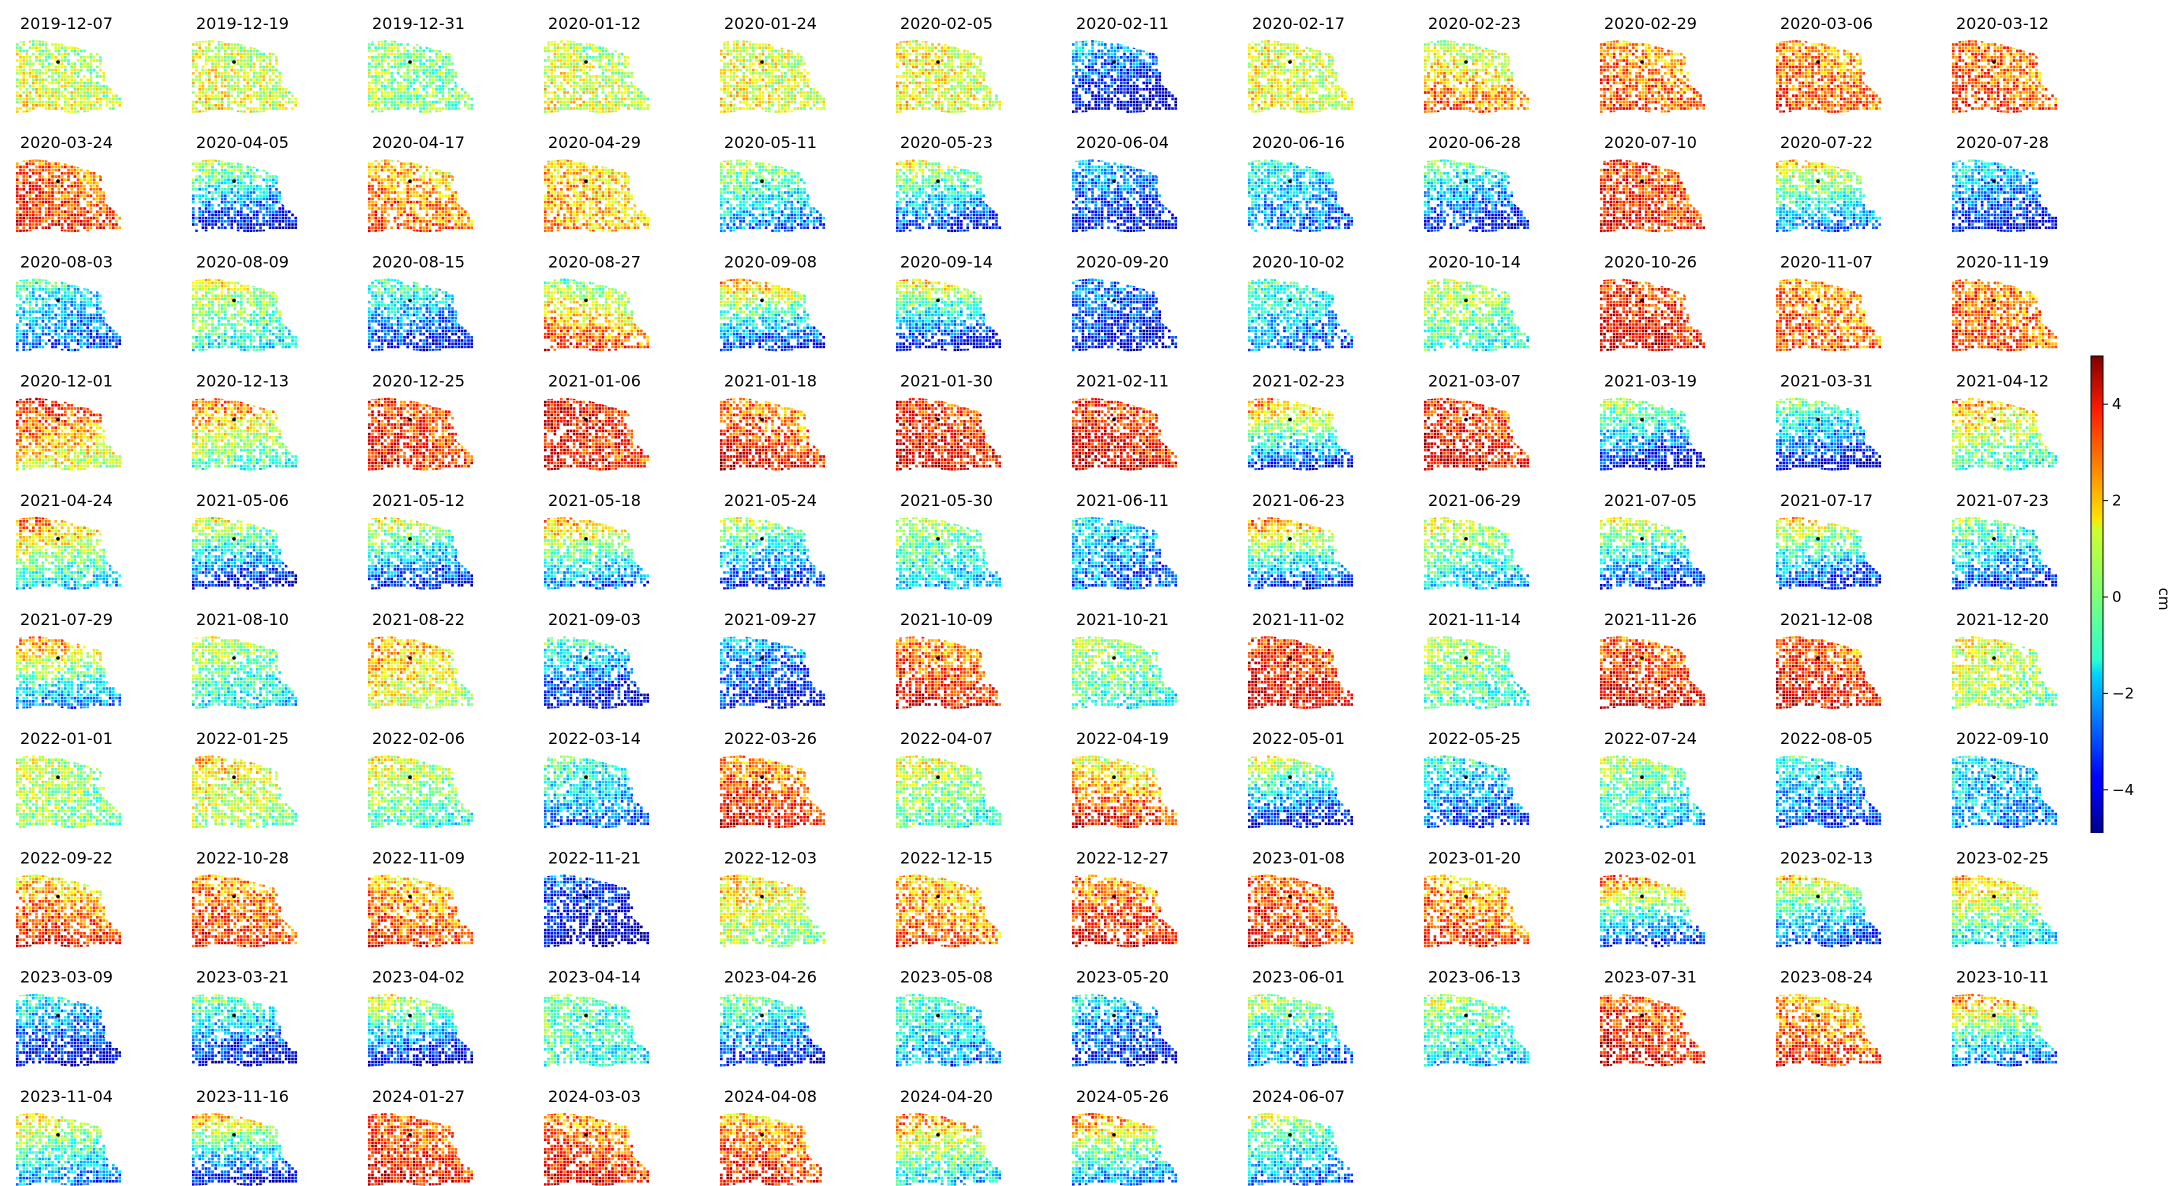 The width and height of the screenshot is (2175, 1186). I want to click on panel-2021-08-22: 2021-08-22, so click(421, 659).